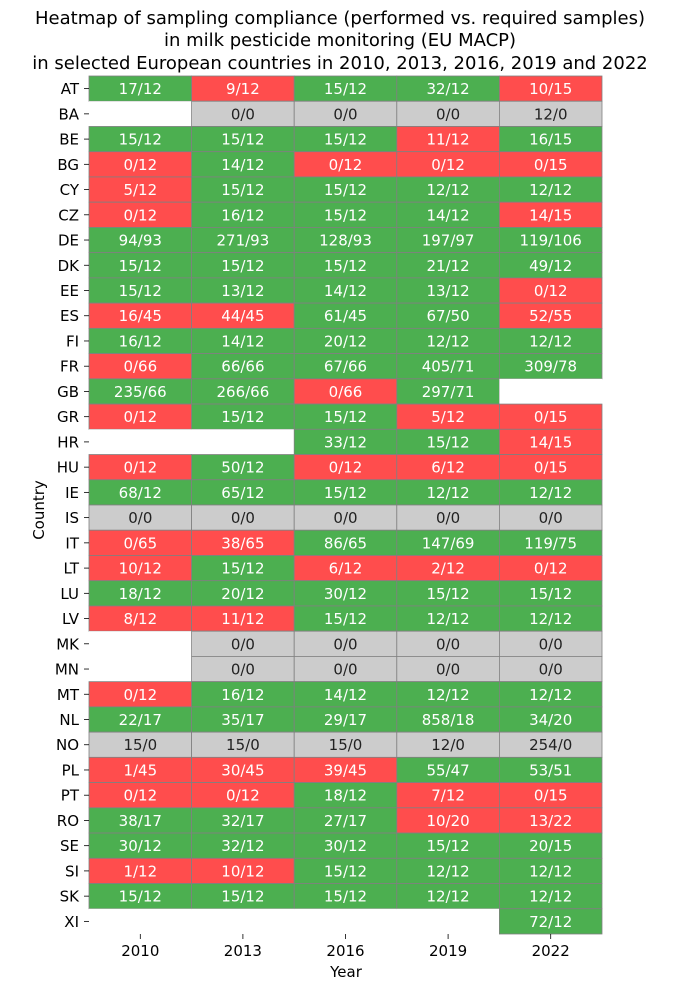  What do you see at coordinates (448, 543) in the screenshot?
I see `cell-value-label: 147/69` at bounding box center [448, 543].